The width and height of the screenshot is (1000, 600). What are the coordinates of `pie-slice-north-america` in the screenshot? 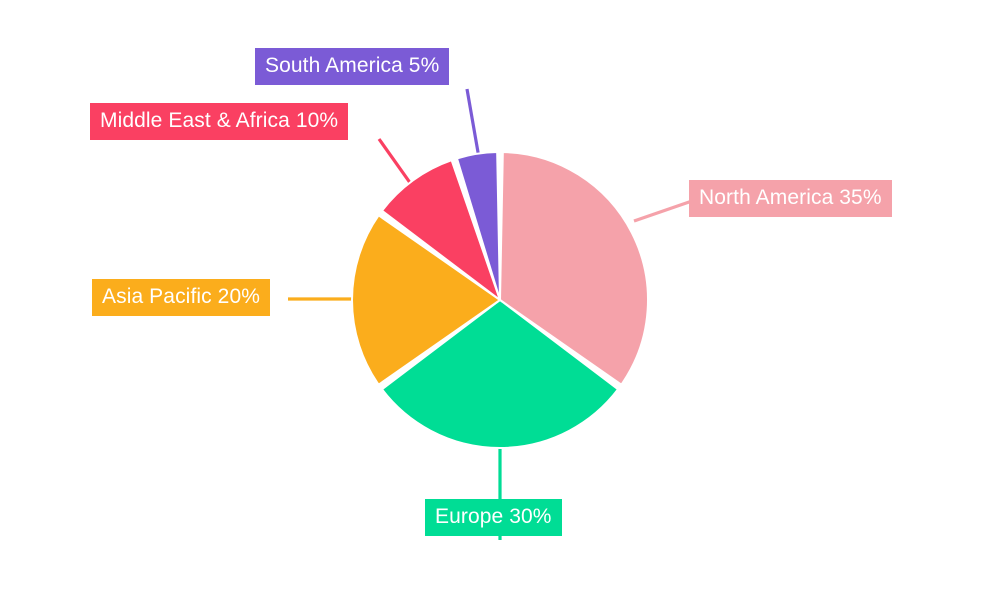 It's located at (573, 269).